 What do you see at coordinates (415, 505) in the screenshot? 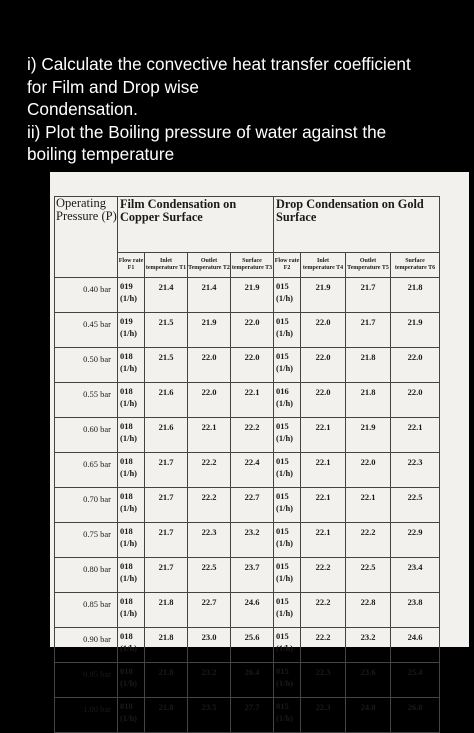
I see `surface-temp-t6-cell: 22.5` at bounding box center [415, 505].